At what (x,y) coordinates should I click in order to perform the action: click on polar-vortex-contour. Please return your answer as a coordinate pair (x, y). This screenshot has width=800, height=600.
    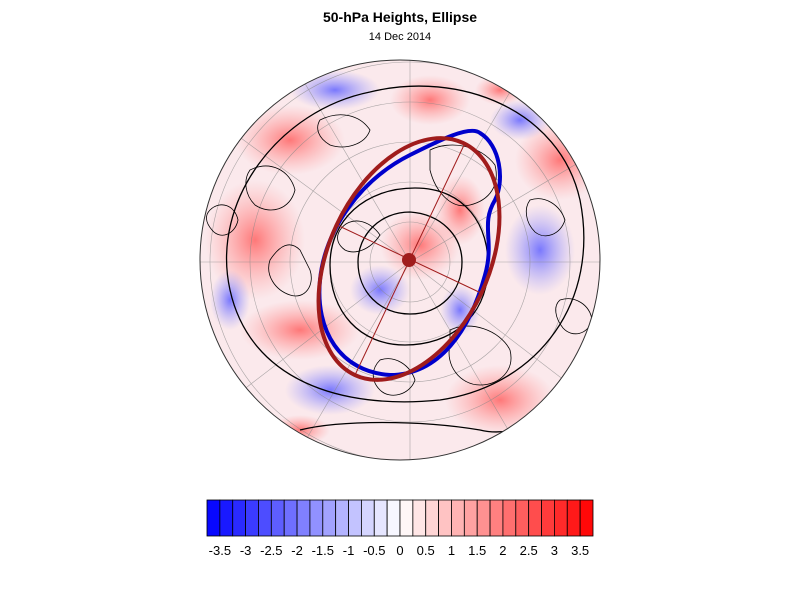
    Looking at the image, I should click on (409, 253).